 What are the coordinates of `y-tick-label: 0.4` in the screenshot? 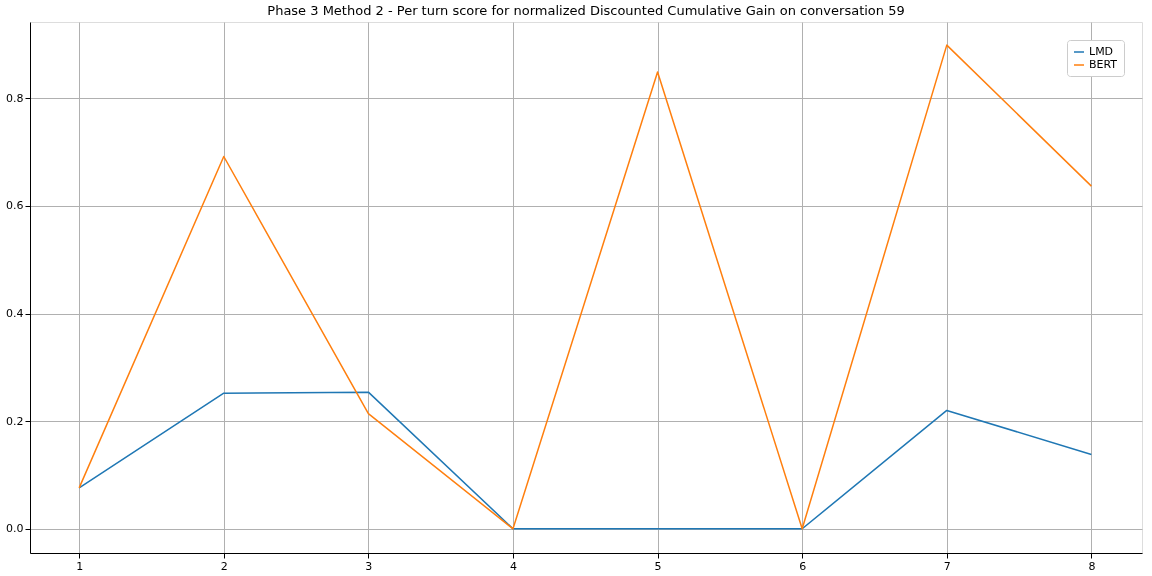 It's located at (15, 314).